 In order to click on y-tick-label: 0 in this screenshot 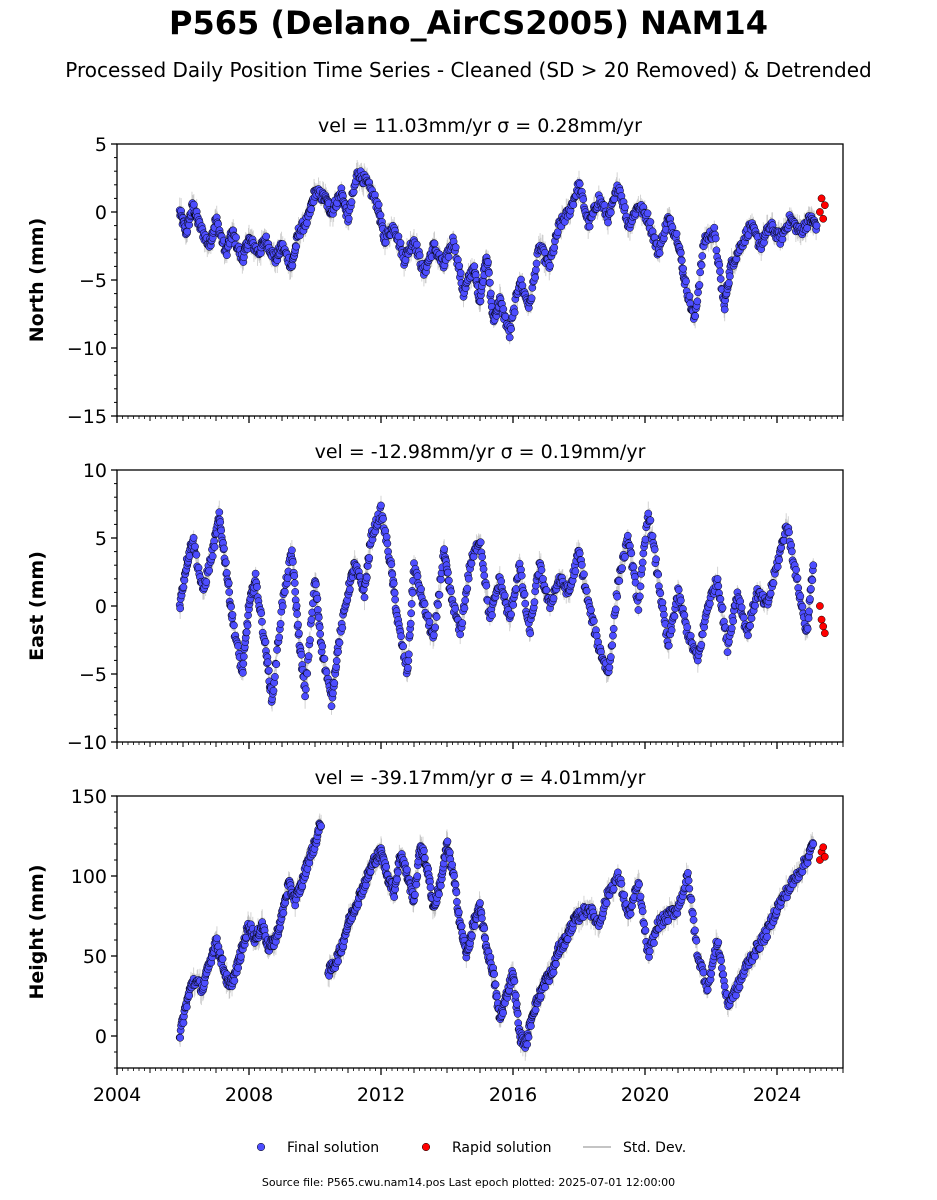, I will do `click(101, 607)`.